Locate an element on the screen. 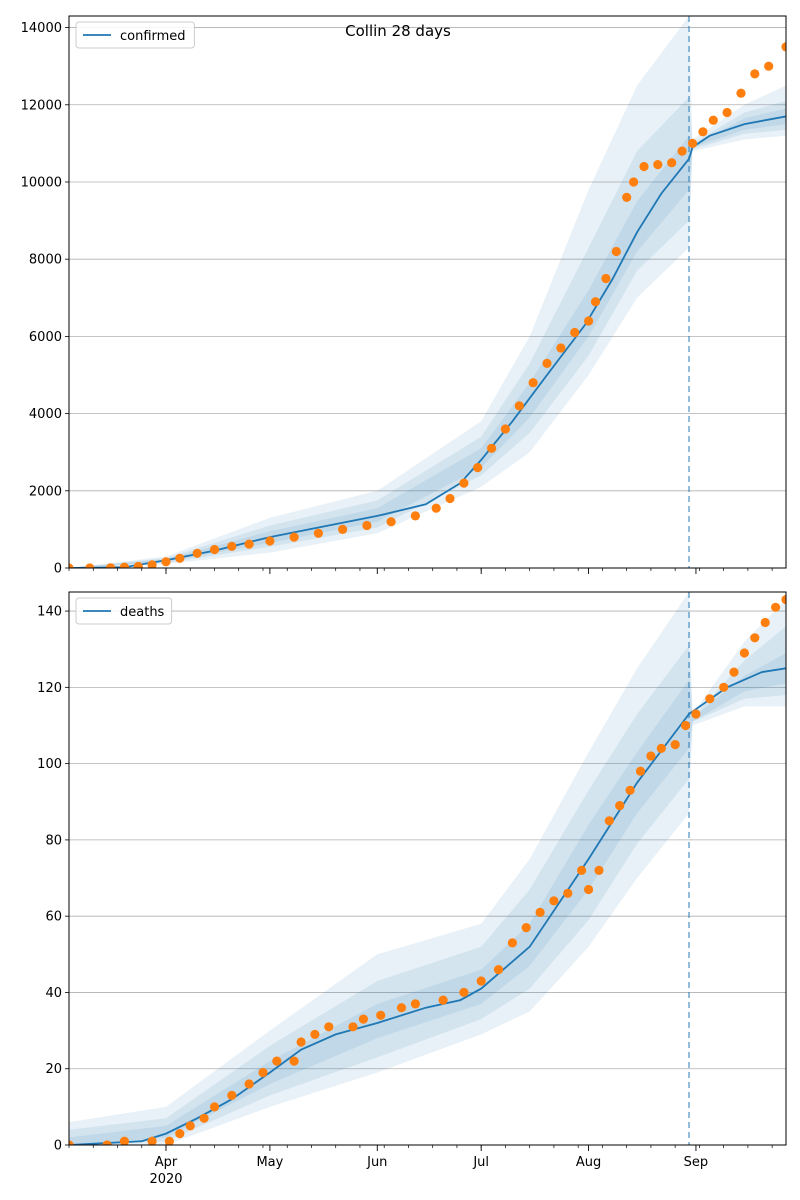  figure-title: Collin 28 days is located at coordinates (398, 31).